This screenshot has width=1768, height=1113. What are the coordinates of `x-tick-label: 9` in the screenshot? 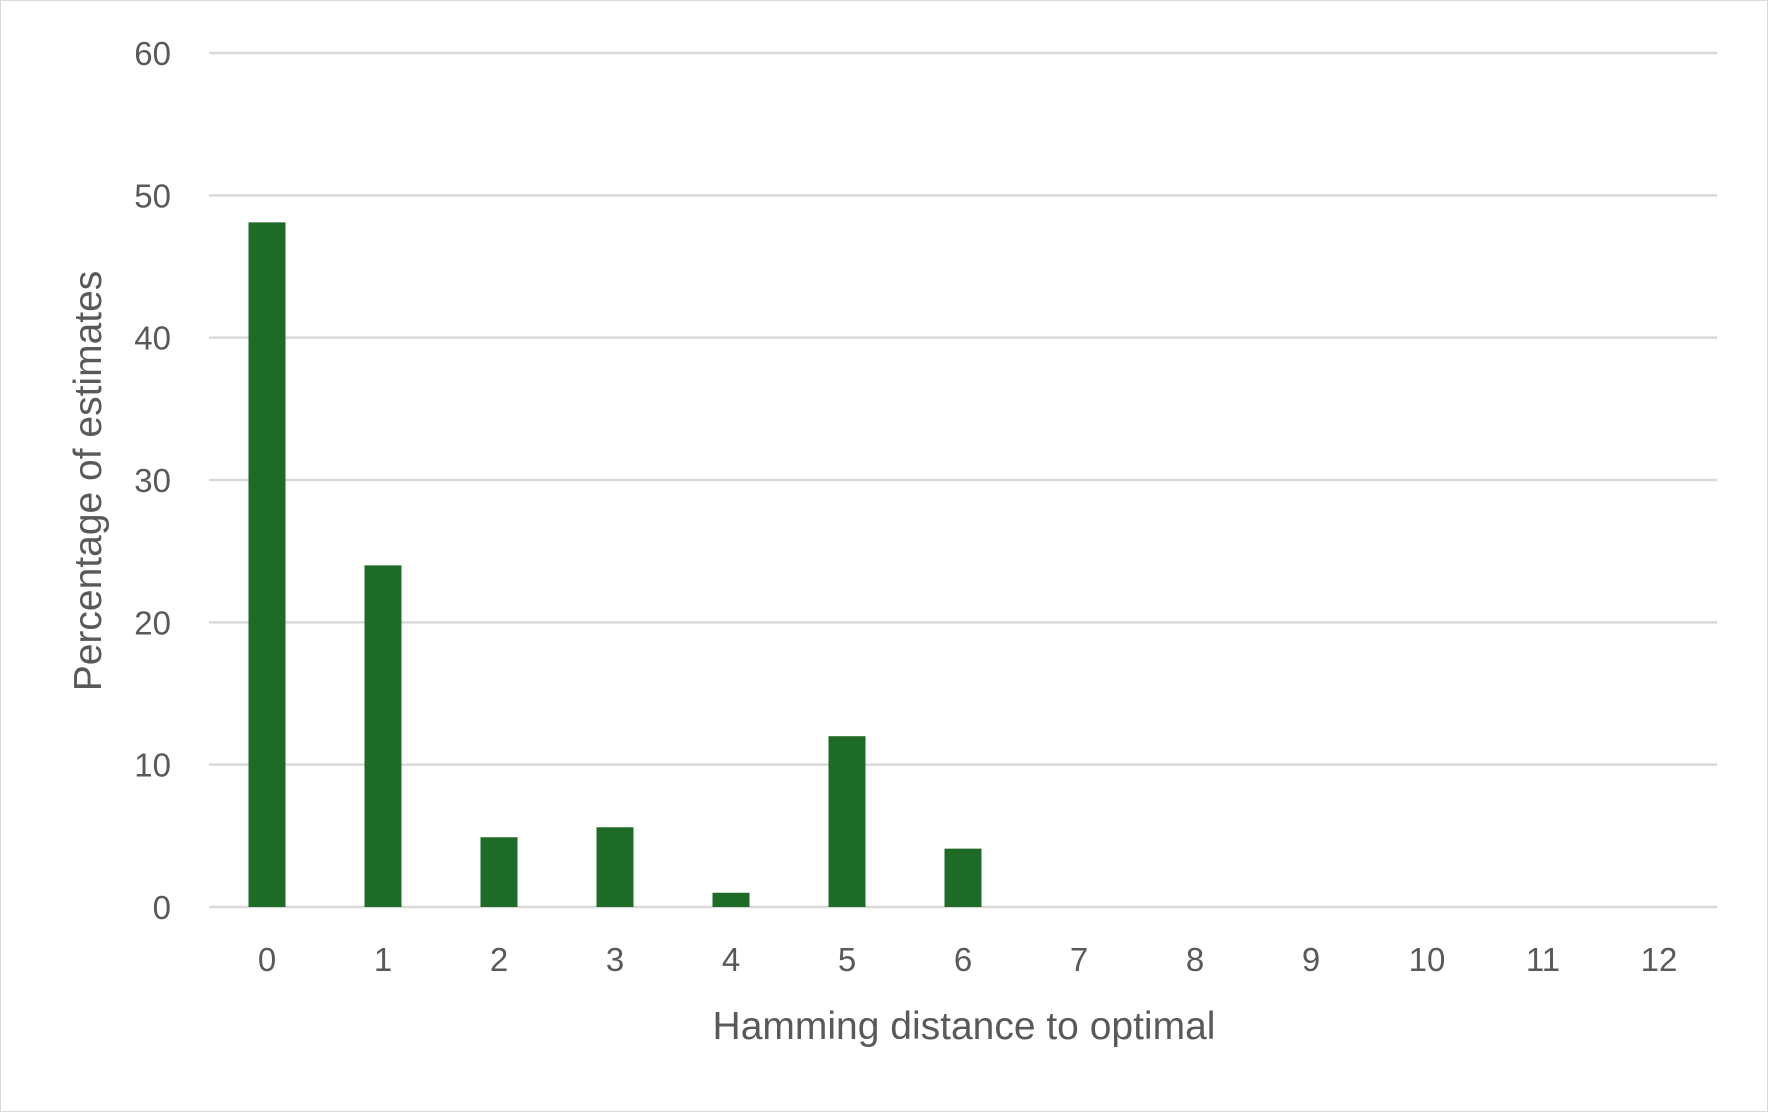 It's located at (1311, 959).